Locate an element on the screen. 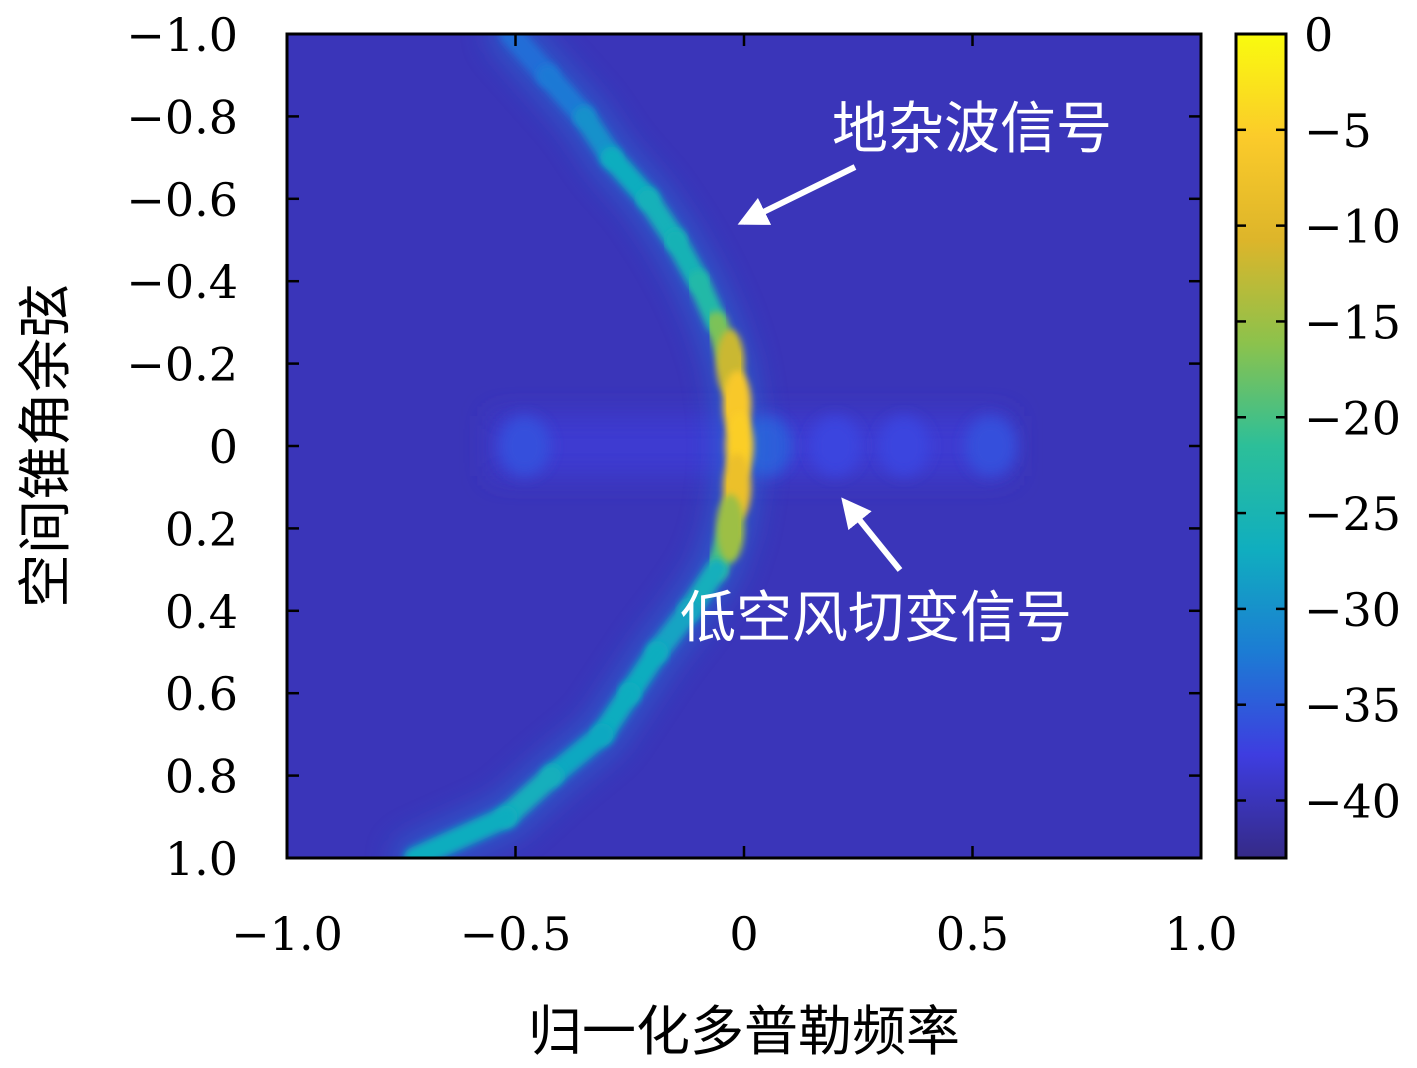 Image resolution: width=1417 pixels, height=1068 pixels. clutter-ridge-segment is located at coordinates (460, 831).